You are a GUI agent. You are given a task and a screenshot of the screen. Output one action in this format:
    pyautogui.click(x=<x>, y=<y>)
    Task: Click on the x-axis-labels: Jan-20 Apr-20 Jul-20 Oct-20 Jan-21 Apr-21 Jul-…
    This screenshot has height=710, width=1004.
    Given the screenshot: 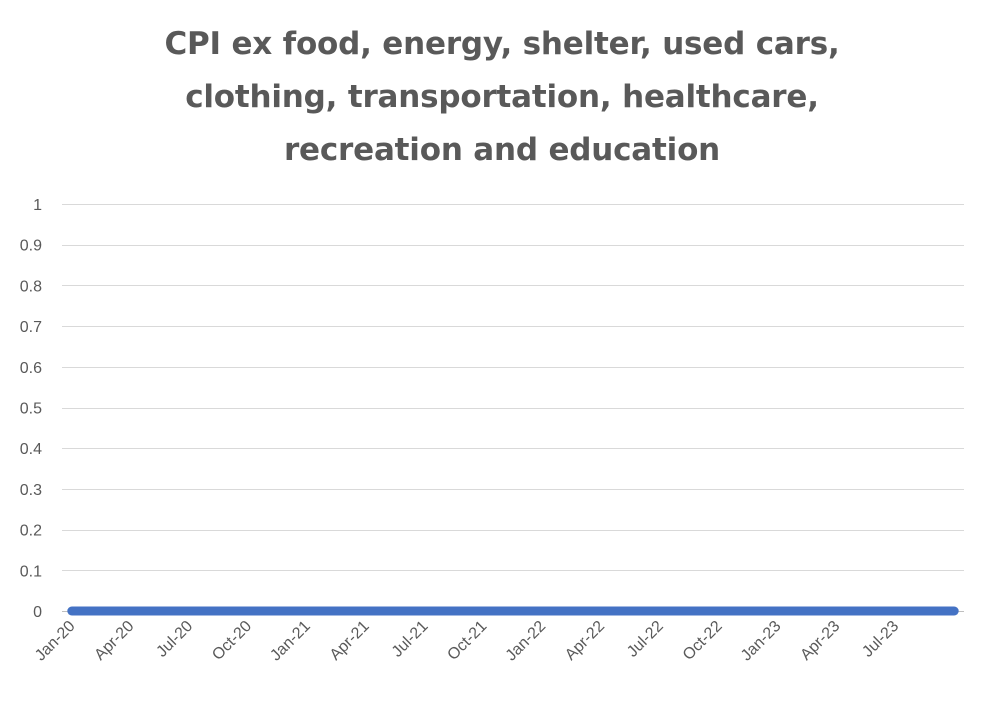 What is the action you would take?
    pyautogui.click(x=467, y=641)
    